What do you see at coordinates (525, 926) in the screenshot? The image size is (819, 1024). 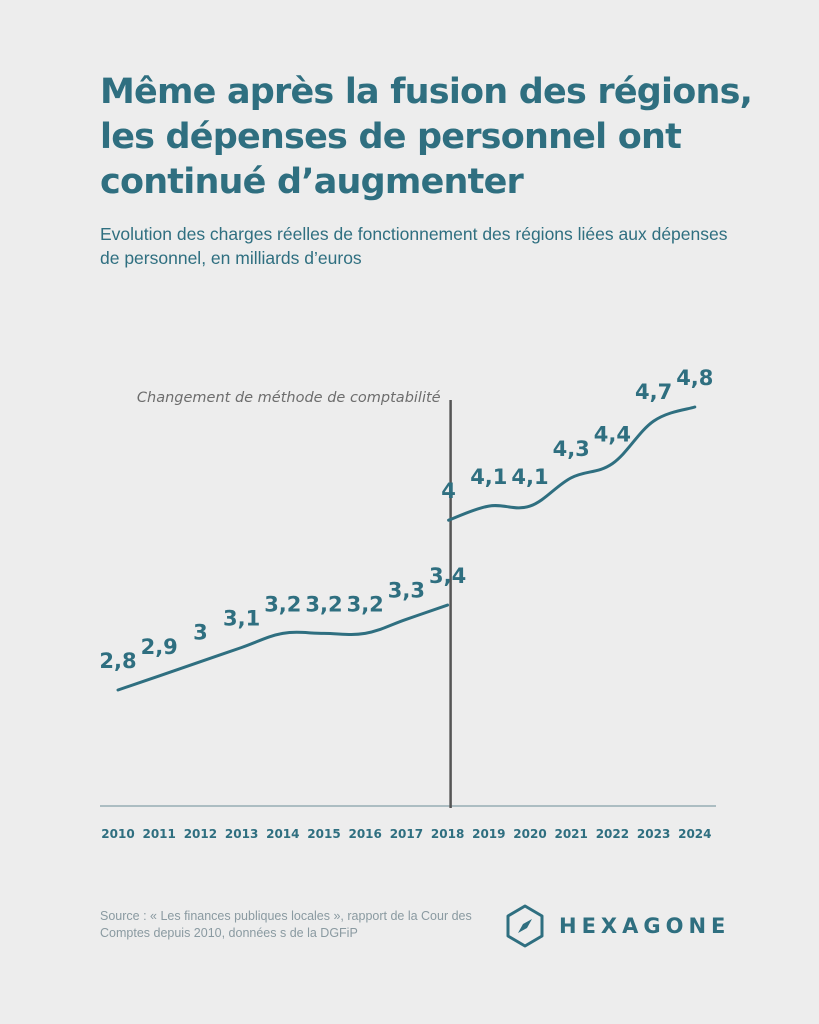 I see `compass-hexagon-icon` at bounding box center [525, 926].